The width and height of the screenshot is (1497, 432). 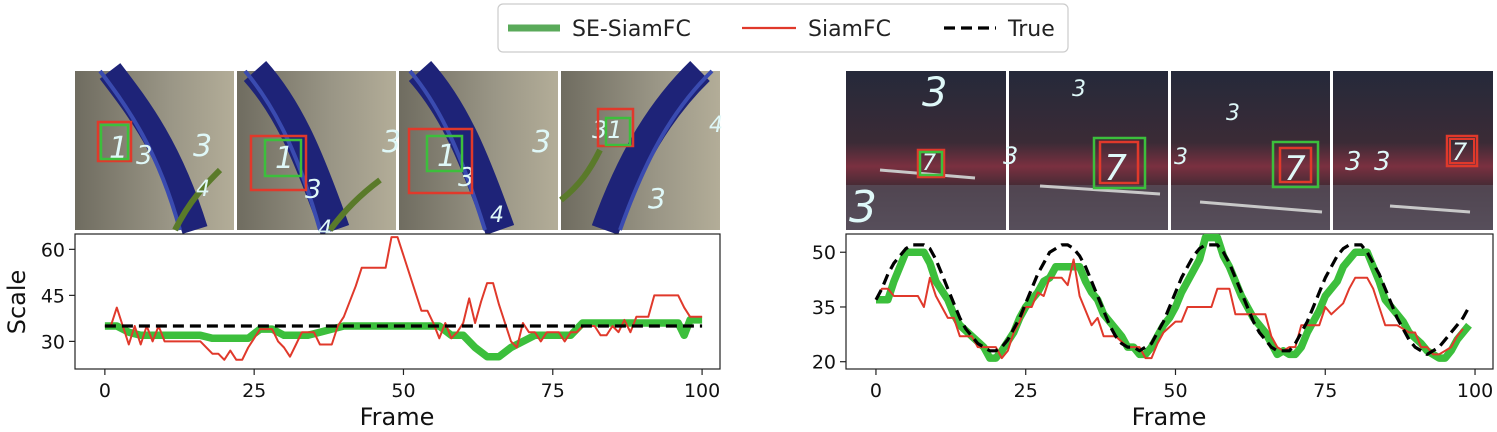 I want to click on y-tick-label: 35, so click(x=824, y=308).